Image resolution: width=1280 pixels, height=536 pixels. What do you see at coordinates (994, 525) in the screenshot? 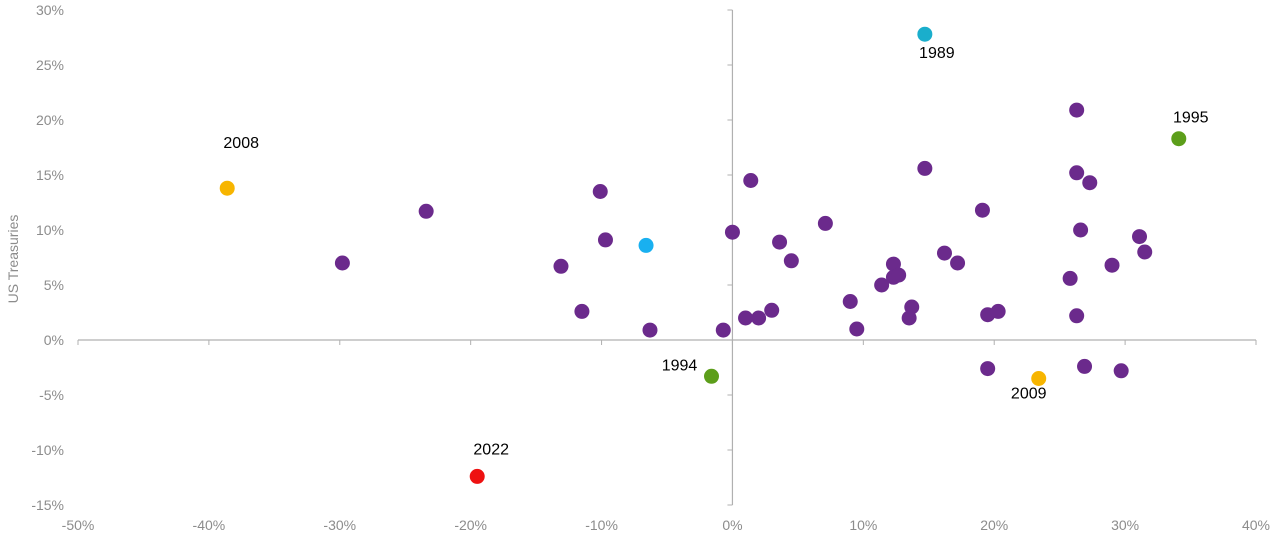
I see `x-tick-label: 20%` at bounding box center [994, 525].